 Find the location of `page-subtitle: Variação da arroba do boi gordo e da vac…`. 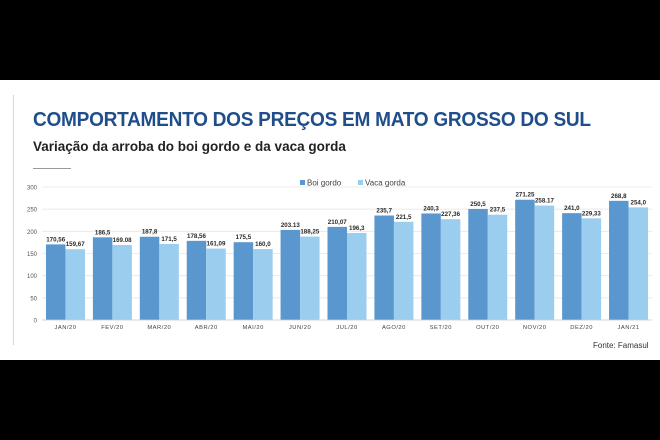

page-subtitle: Variação da arroba do boi gordo e da vac… is located at coordinates (189, 146).